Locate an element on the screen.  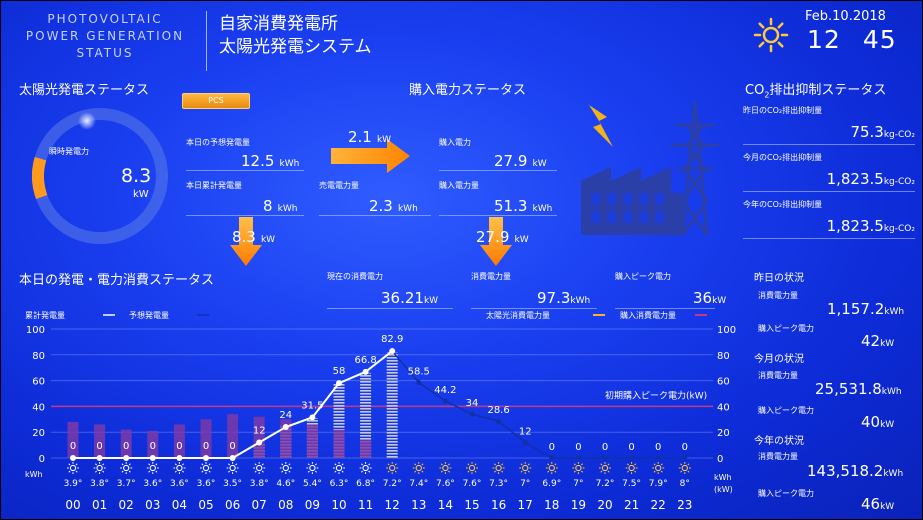
month-consumption-reading: 25,531.8kWh is located at coordinates (858, 388).